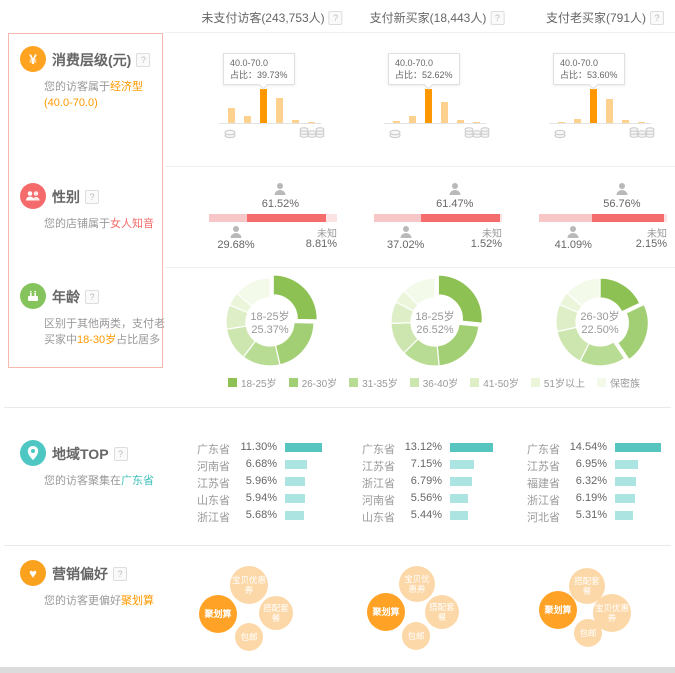 The height and width of the screenshot is (673, 675). I want to click on female-segment, so click(628, 218).